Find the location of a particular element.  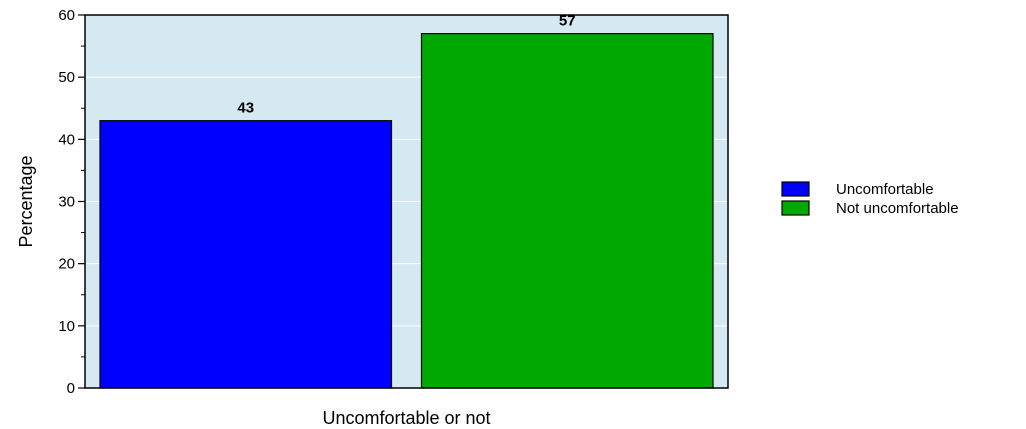

y-tick-label: 0 is located at coordinates (71, 388).